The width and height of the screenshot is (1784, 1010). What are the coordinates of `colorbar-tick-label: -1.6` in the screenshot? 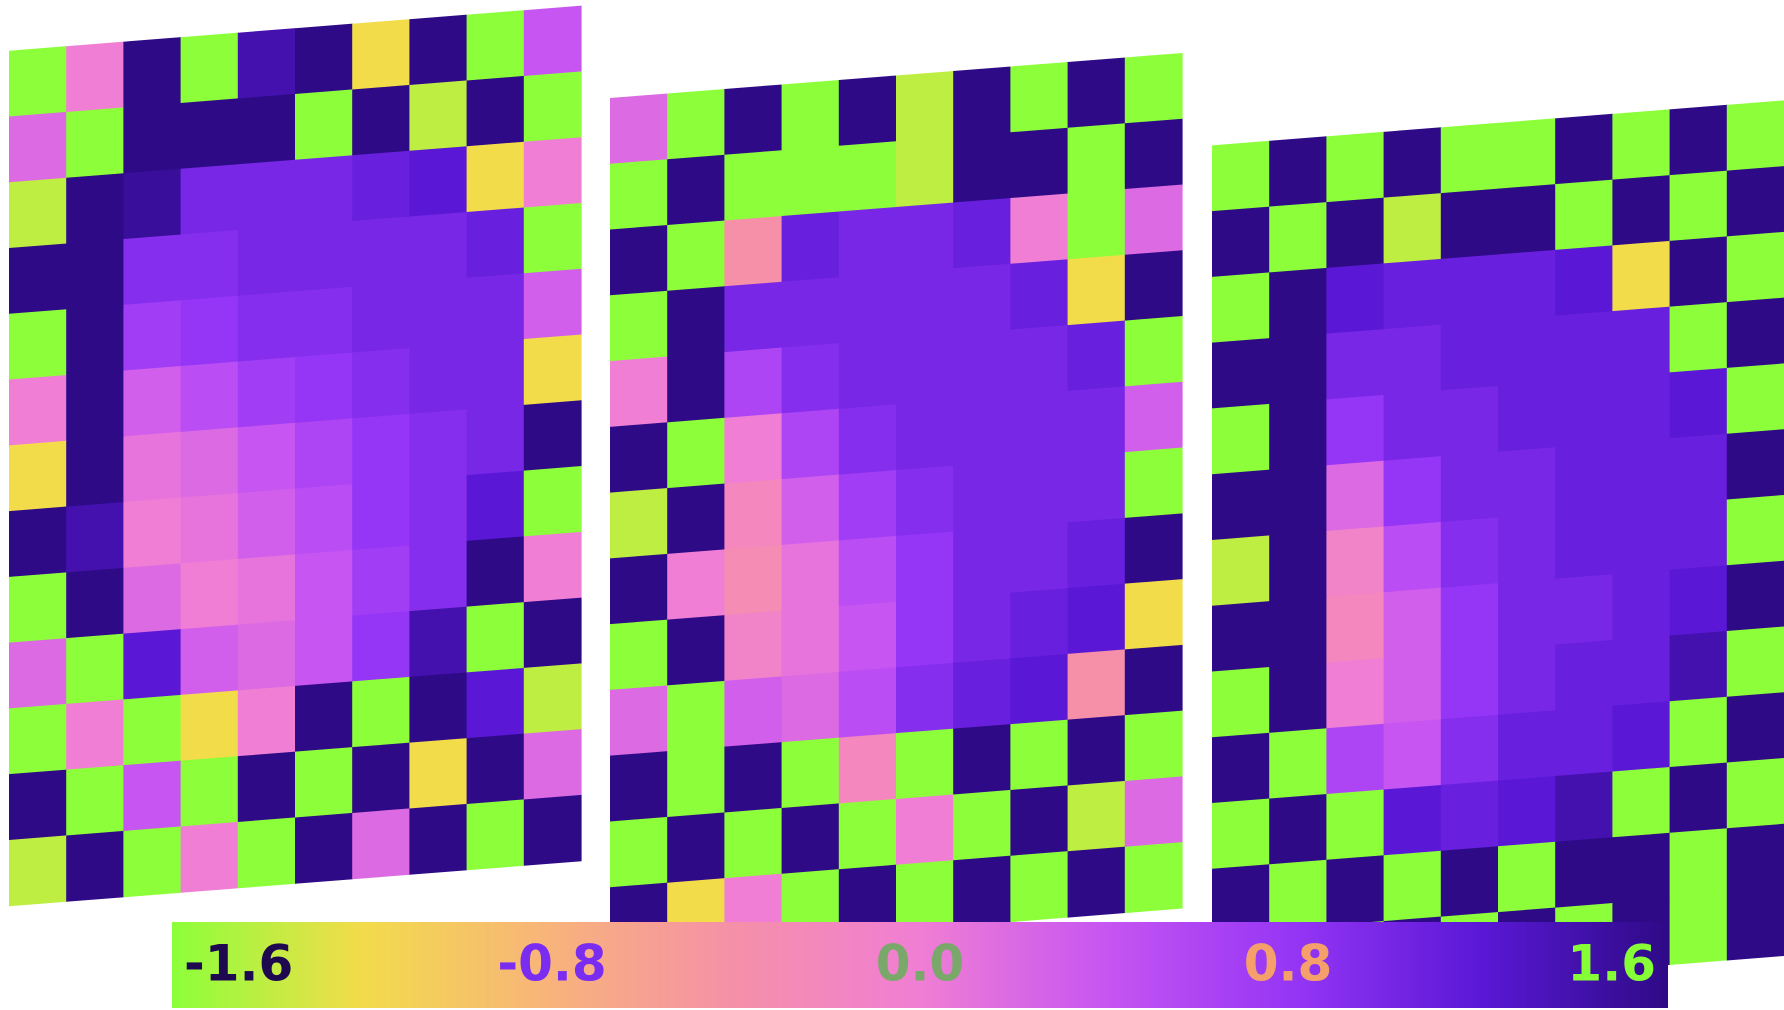 It's located at (238, 964).